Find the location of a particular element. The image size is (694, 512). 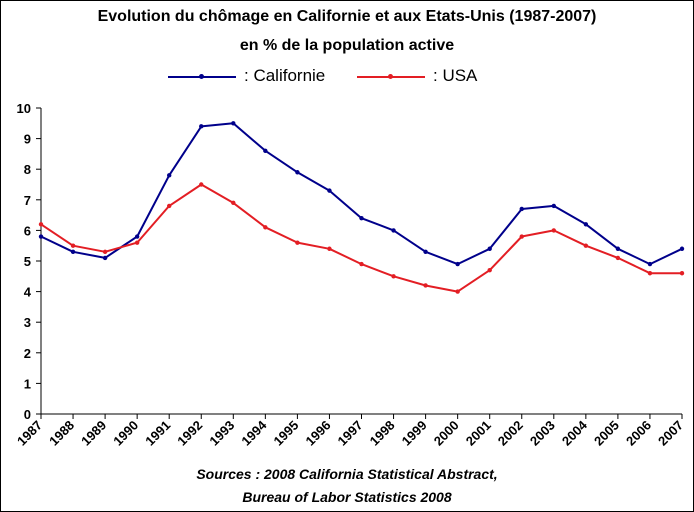

y-tick-label: 6 is located at coordinates (27, 230).